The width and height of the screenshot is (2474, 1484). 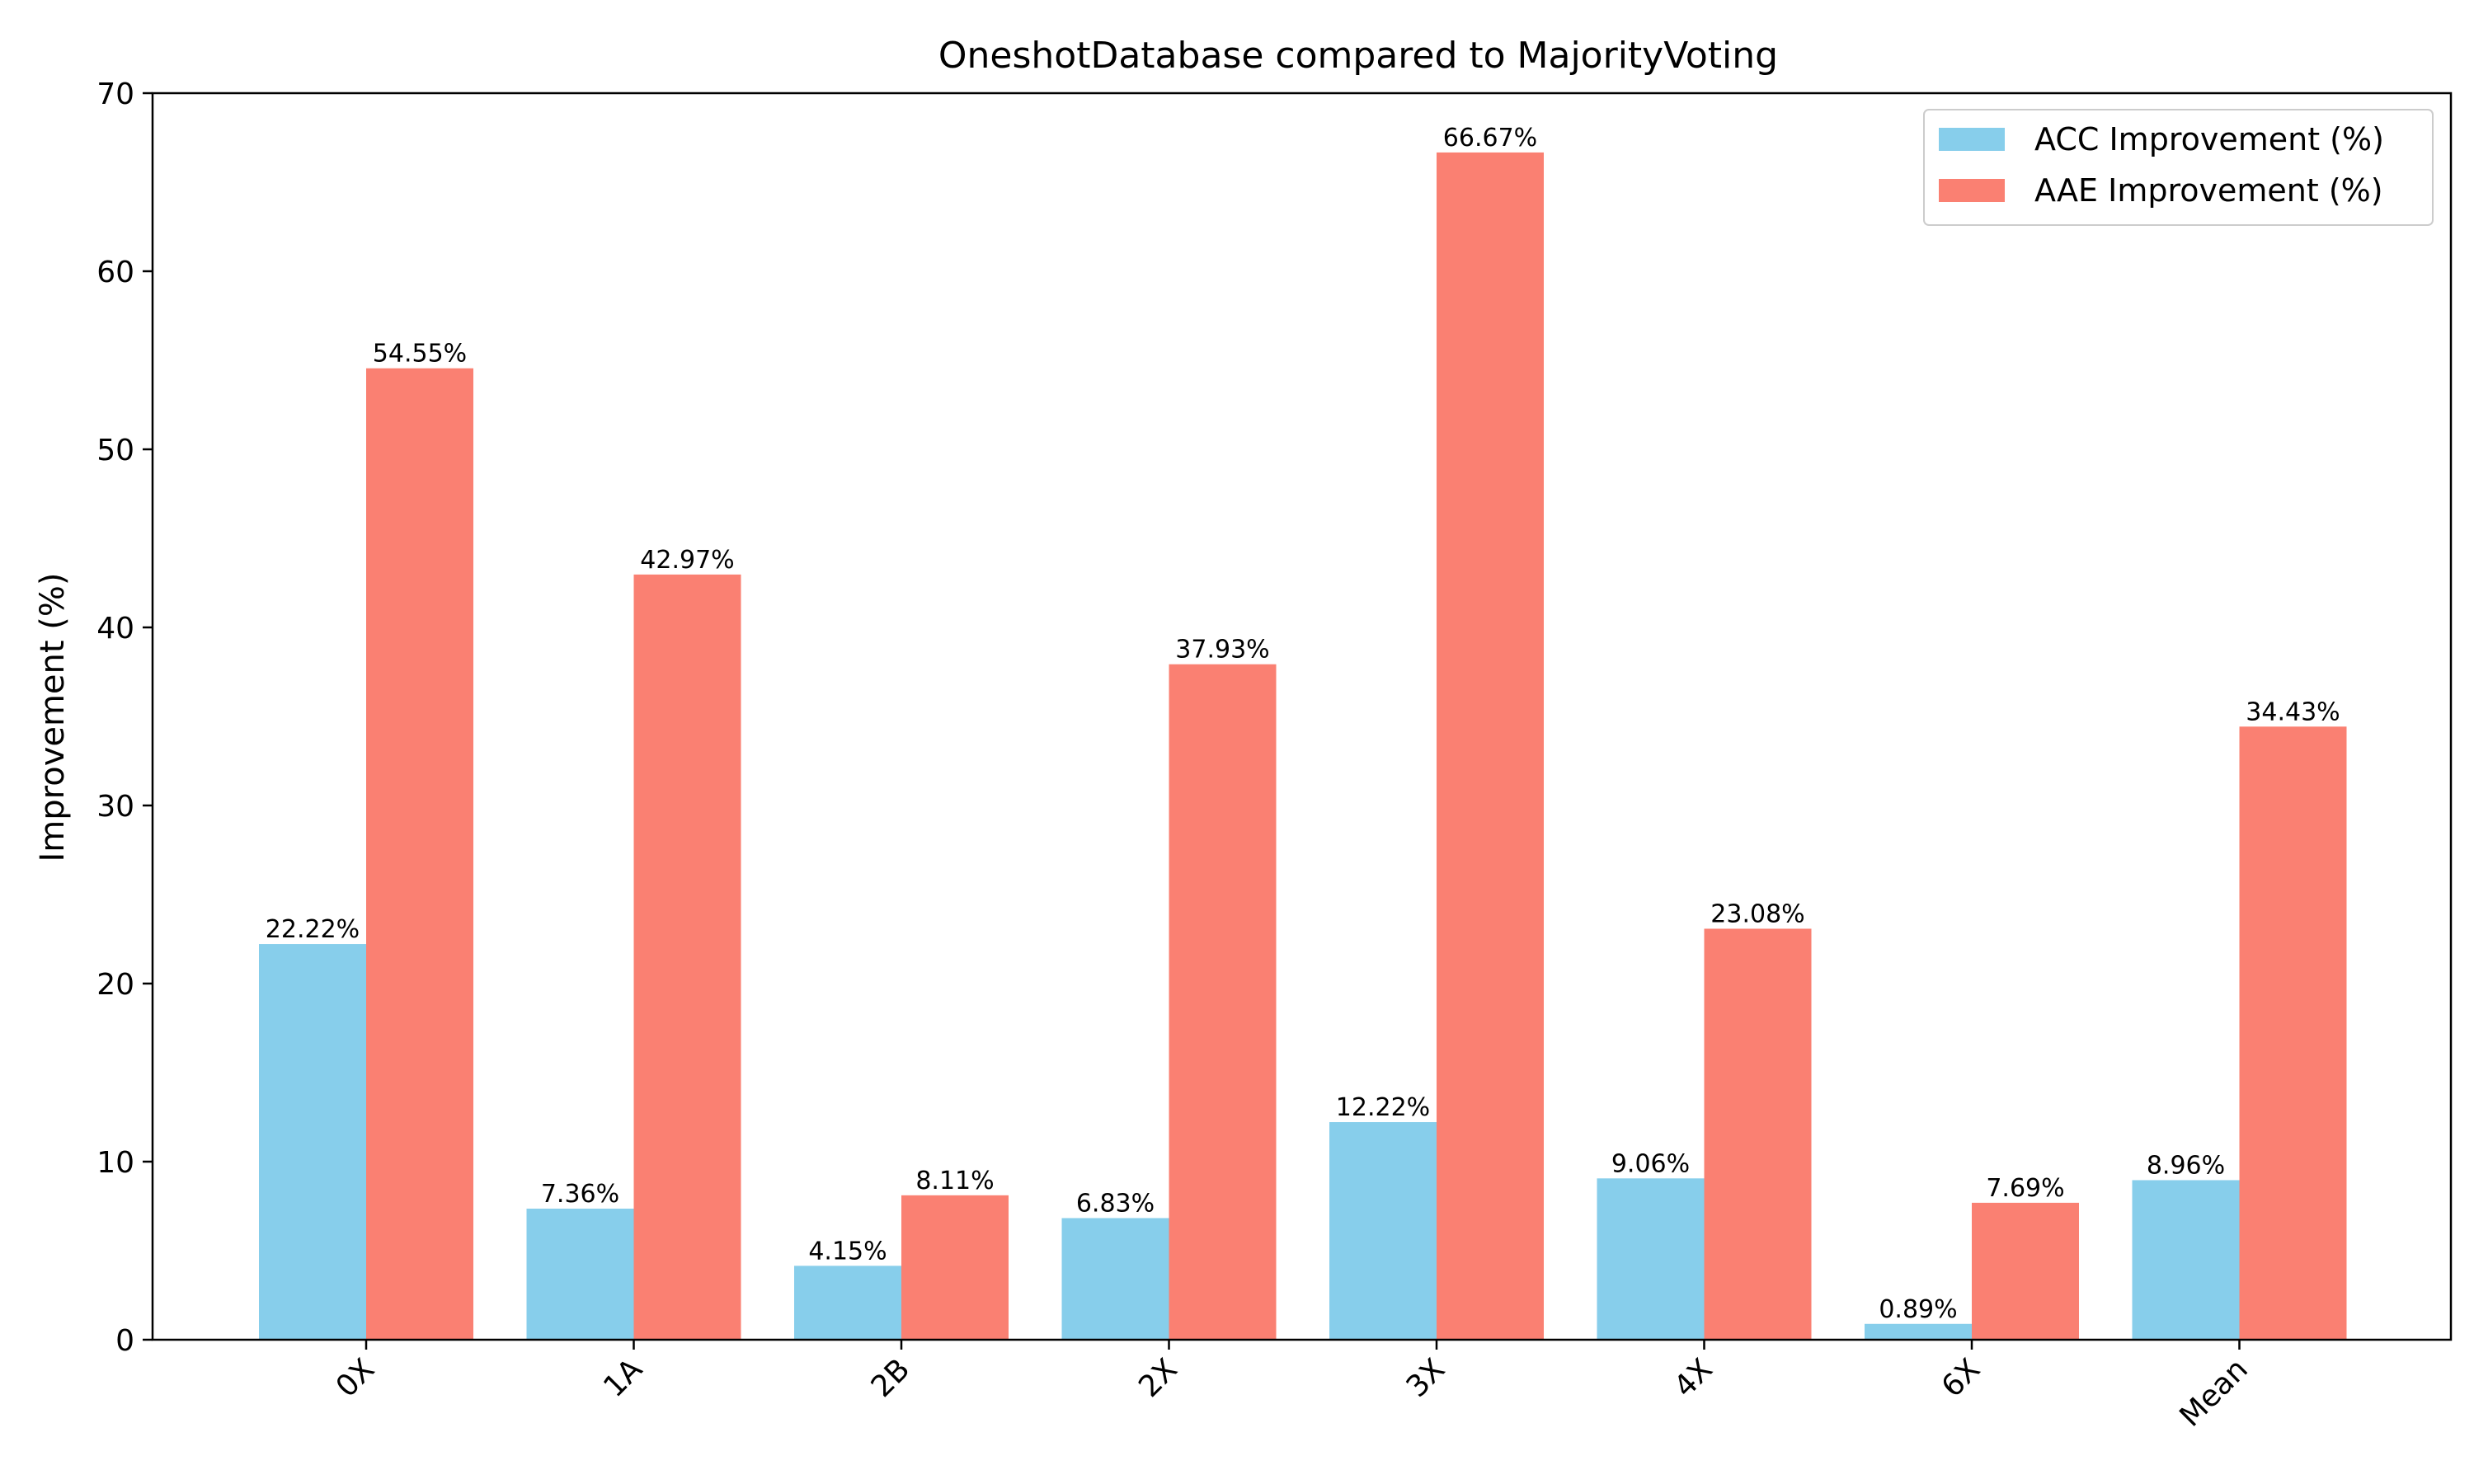 I want to click on data-label: 4.15%, so click(x=847, y=1251).